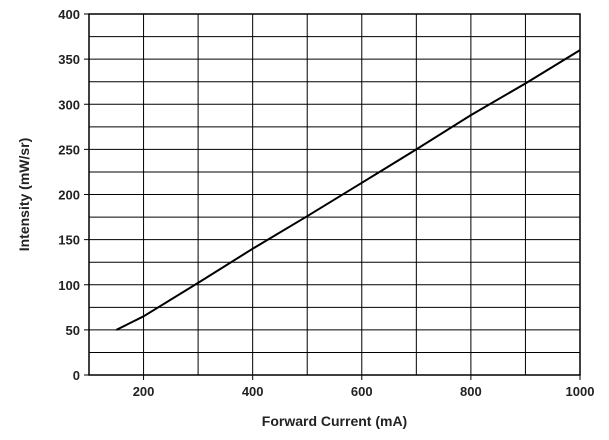 Image resolution: width=609 pixels, height=440 pixels. Describe the element at coordinates (580, 391) in the screenshot. I see `x-tick-label: 1000` at that location.